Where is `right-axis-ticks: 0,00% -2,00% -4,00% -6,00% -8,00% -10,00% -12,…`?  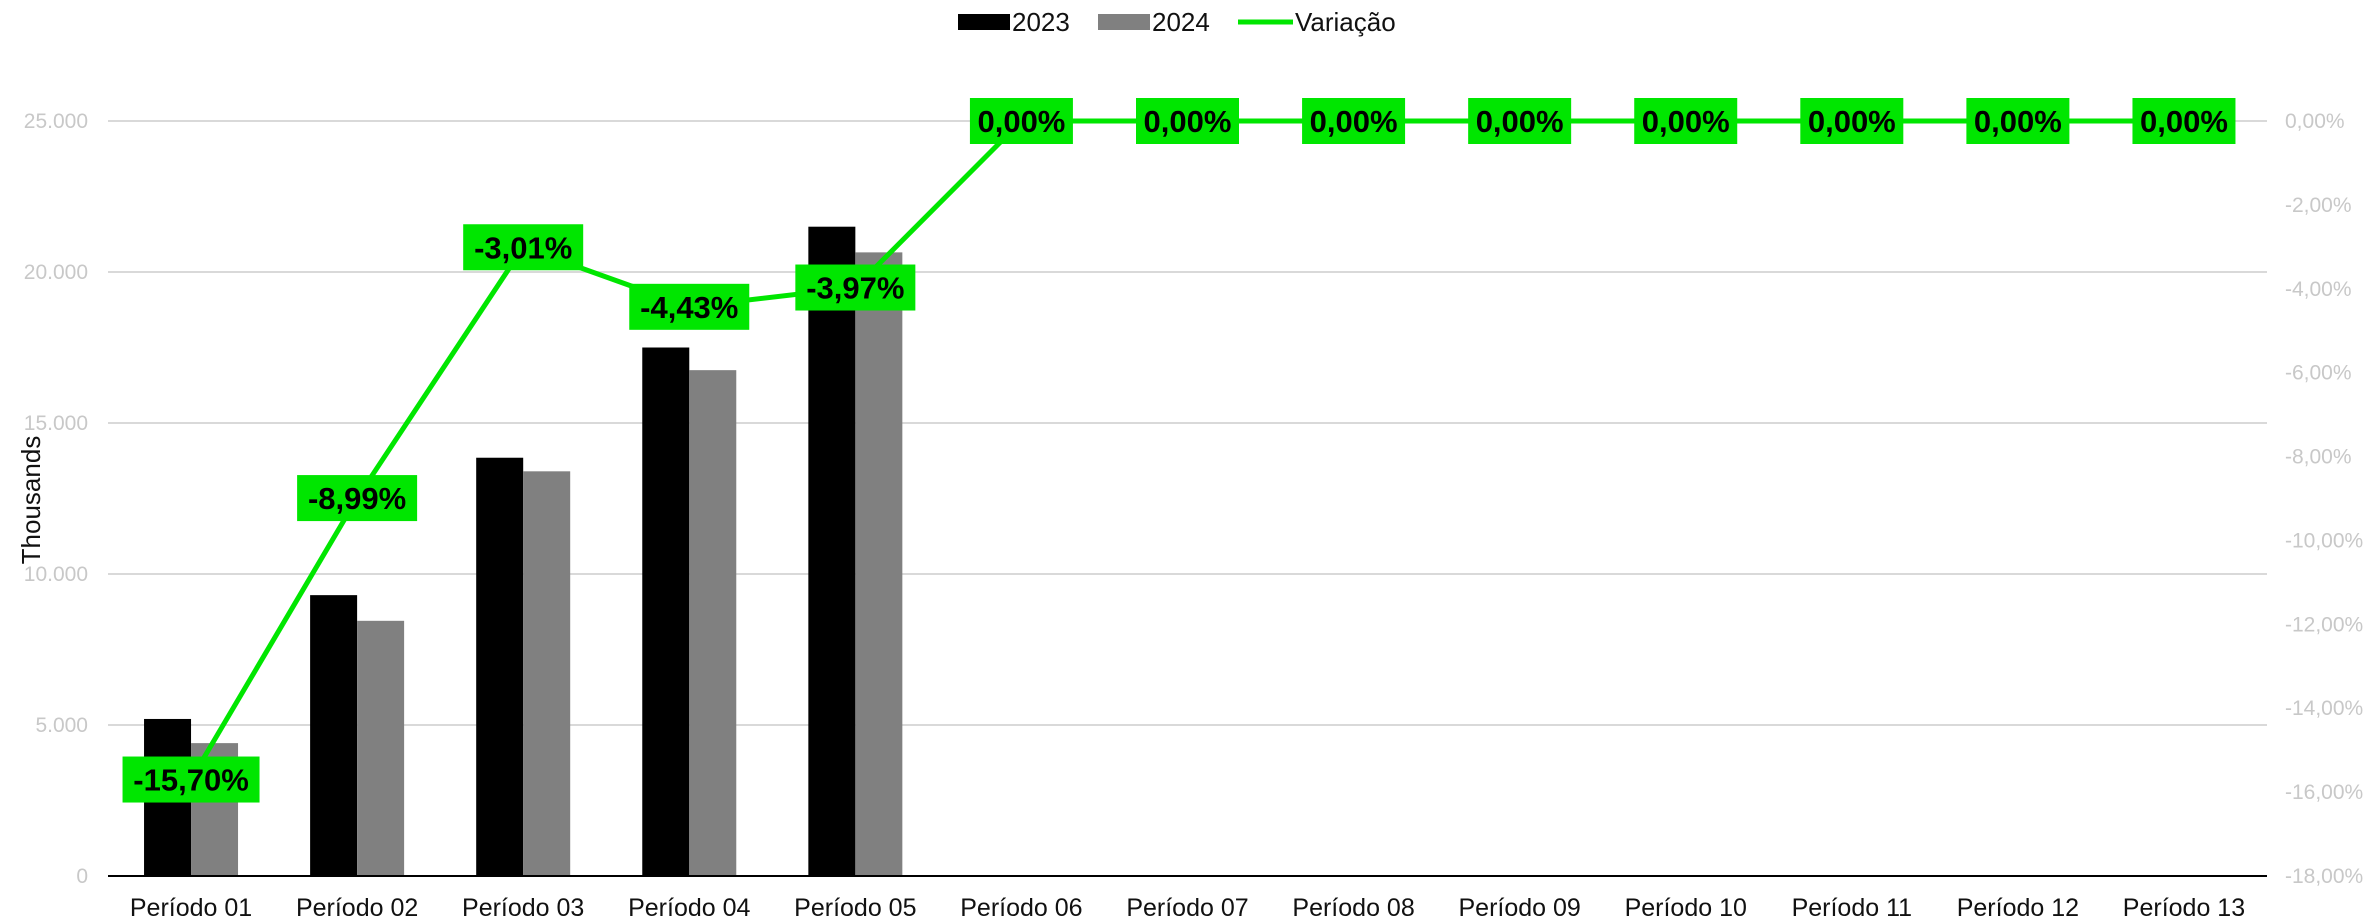 right-axis-ticks: 0,00% -2,00% -4,00% -6,00% -8,00% -10,00% -12,… is located at coordinates (2324, 499).